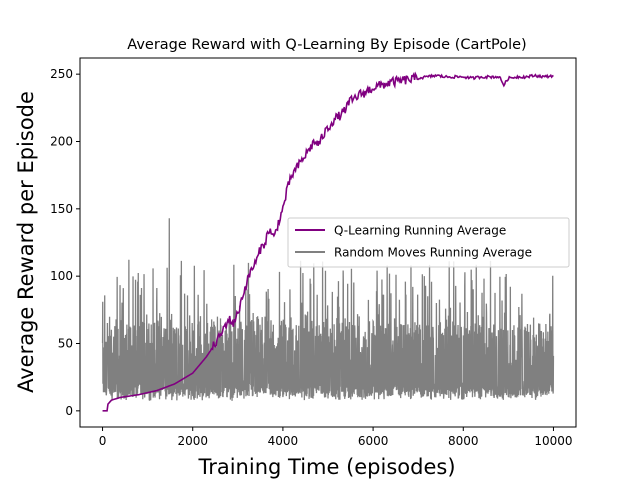 The image size is (640, 480). What do you see at coordinates (103, 441) in the screenshot?
I see `x-tick-label: 0` at bounding box center [103, 441].